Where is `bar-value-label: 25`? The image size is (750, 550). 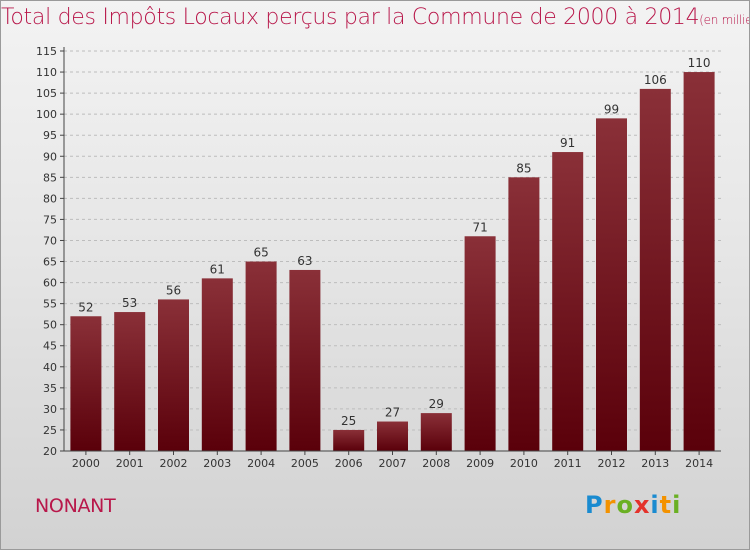 bar-value-label: 25 is located at coordinates (348, 421).